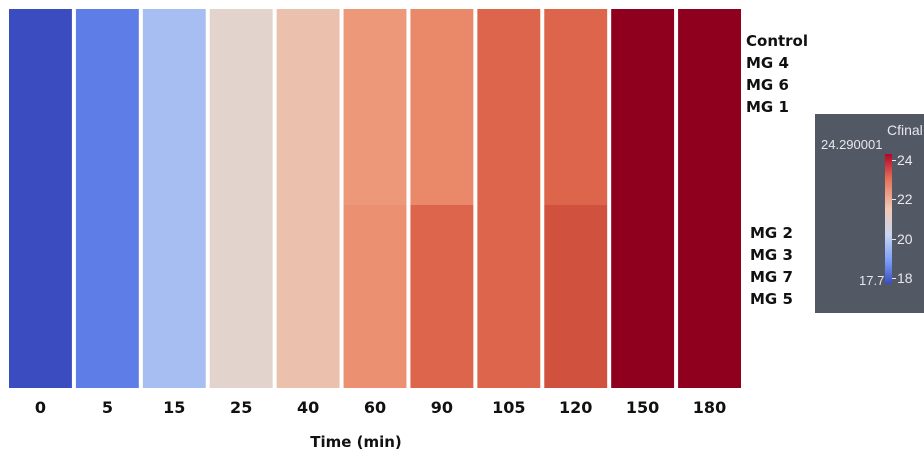  What do you see at coordinates (905, 159) in the screenshot?
I see `colorbar-tick-label: 24` at bounding box center [905, 159].